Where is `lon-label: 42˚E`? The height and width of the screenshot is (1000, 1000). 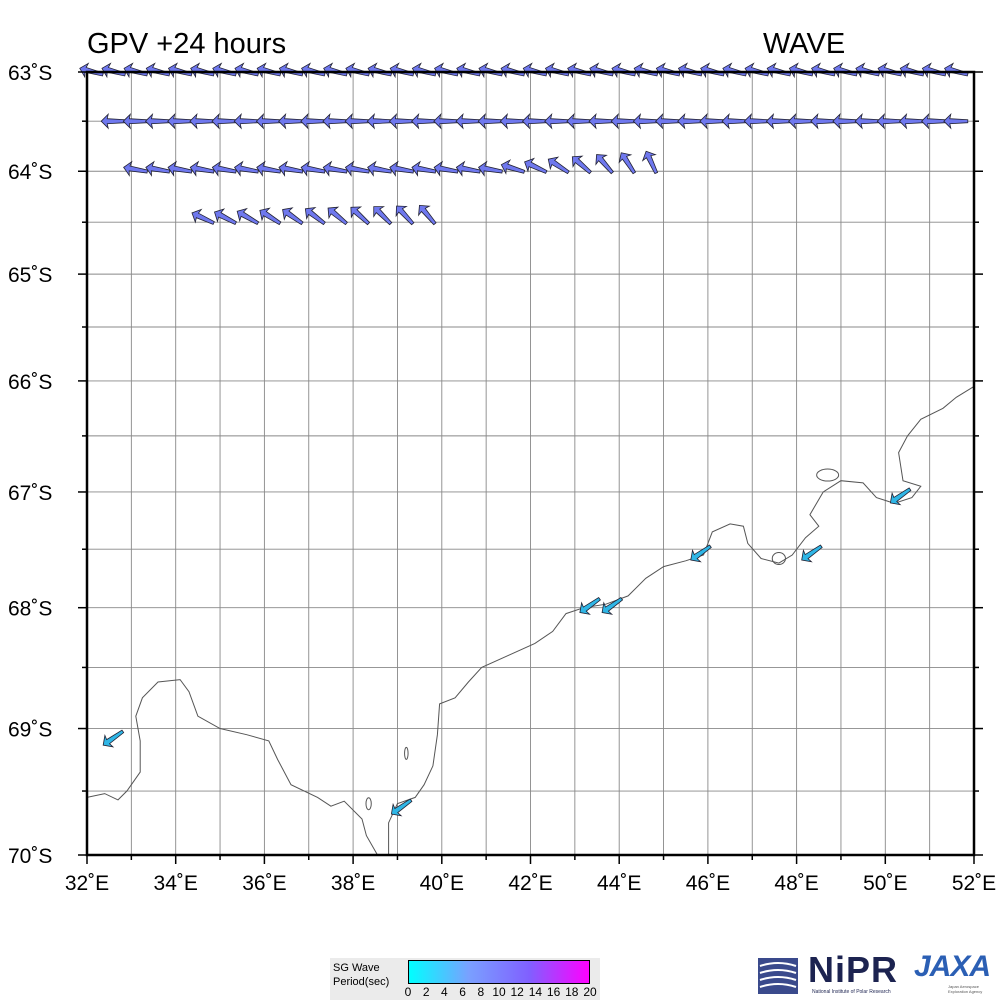
lon-label: 42˚E is located at coordinates (530, 883).